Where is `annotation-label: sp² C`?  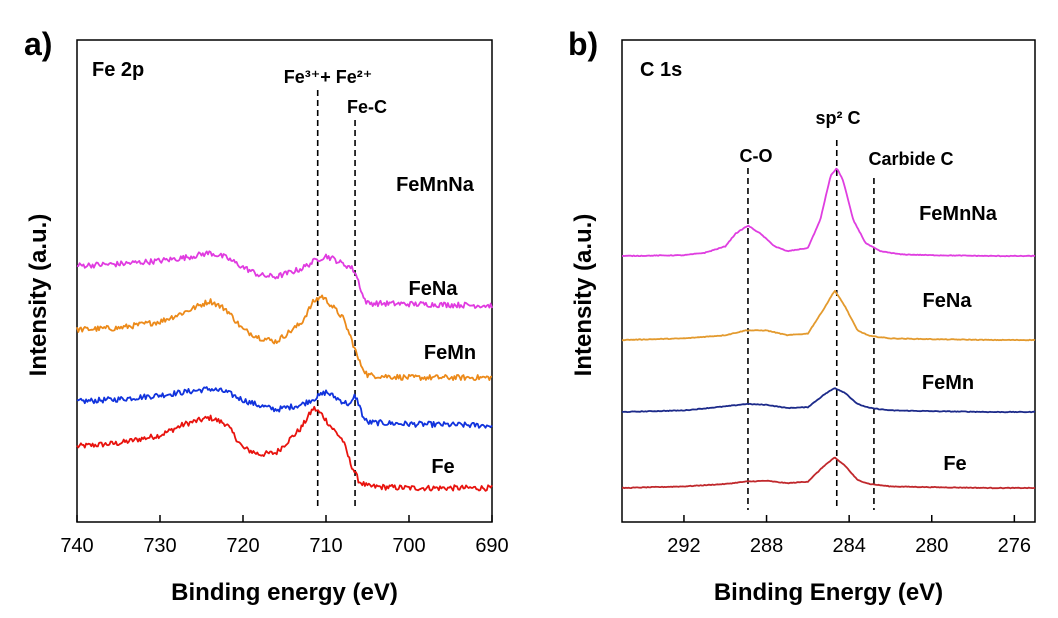
annotation-label: sp² C is located at coordinates (838, 118).